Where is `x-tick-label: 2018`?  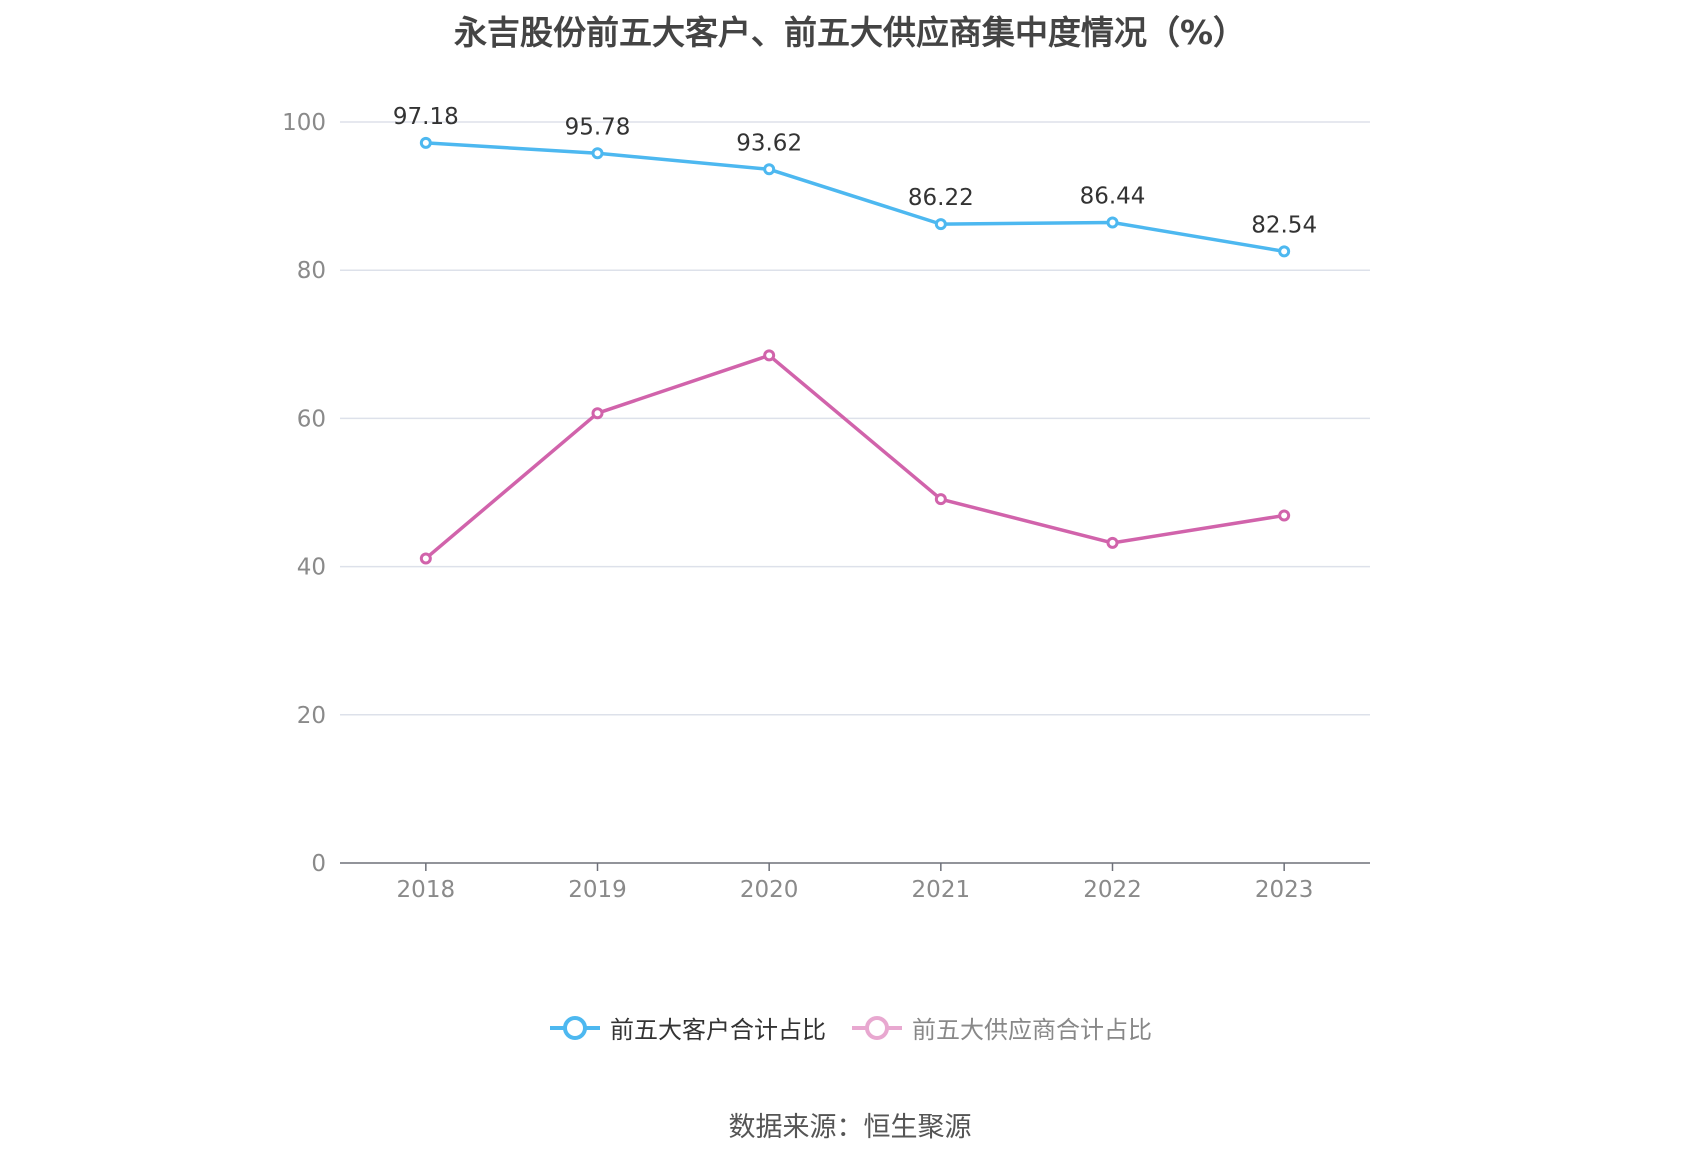 x-tick-label: 2018 is located at coordinates (426, 890).